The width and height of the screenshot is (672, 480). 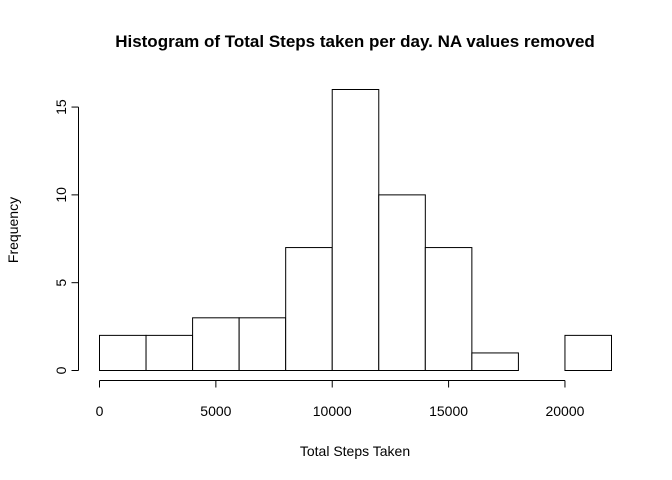 I want to click on y-axis: 0 5 10 15, so click(x=66, y=236).